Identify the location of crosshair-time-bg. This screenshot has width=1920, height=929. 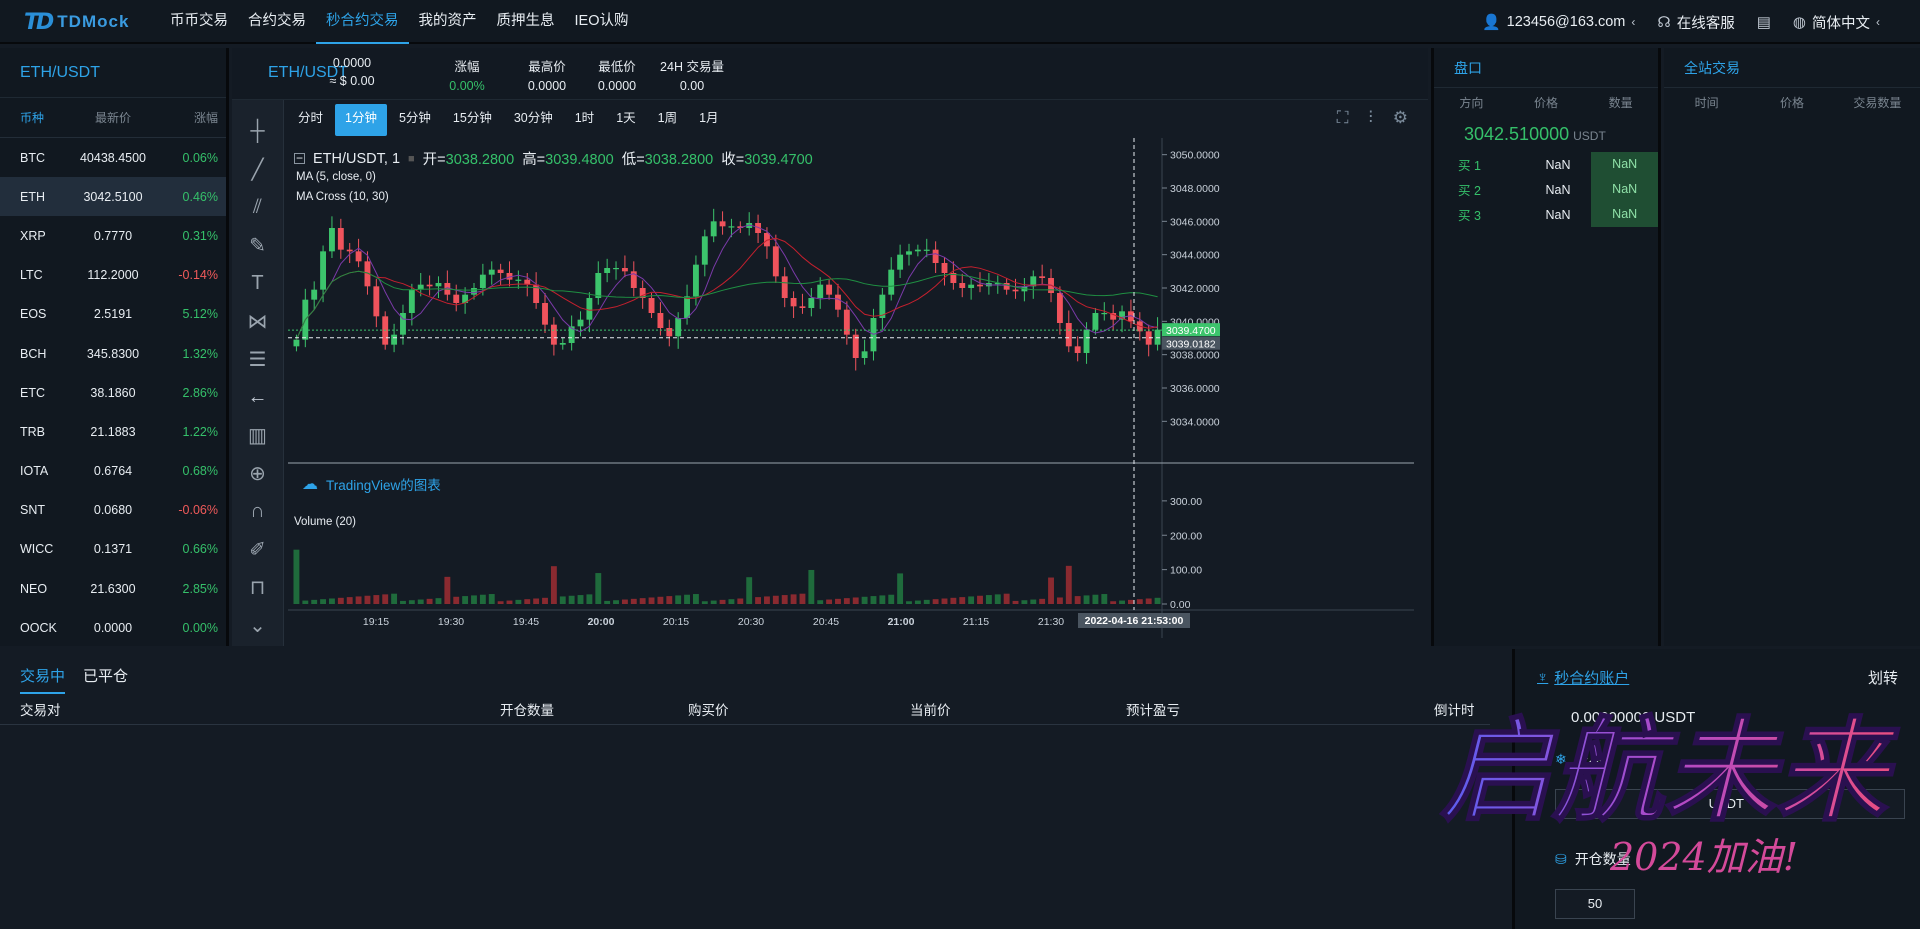
(1134, 620).